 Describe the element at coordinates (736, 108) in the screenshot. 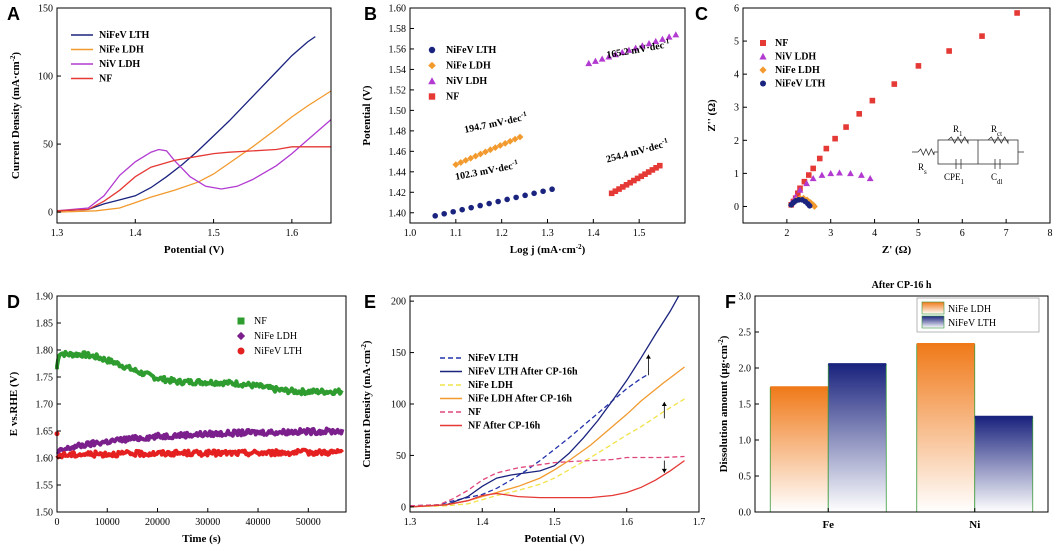

I see `y-tick-label: 3` at that location.